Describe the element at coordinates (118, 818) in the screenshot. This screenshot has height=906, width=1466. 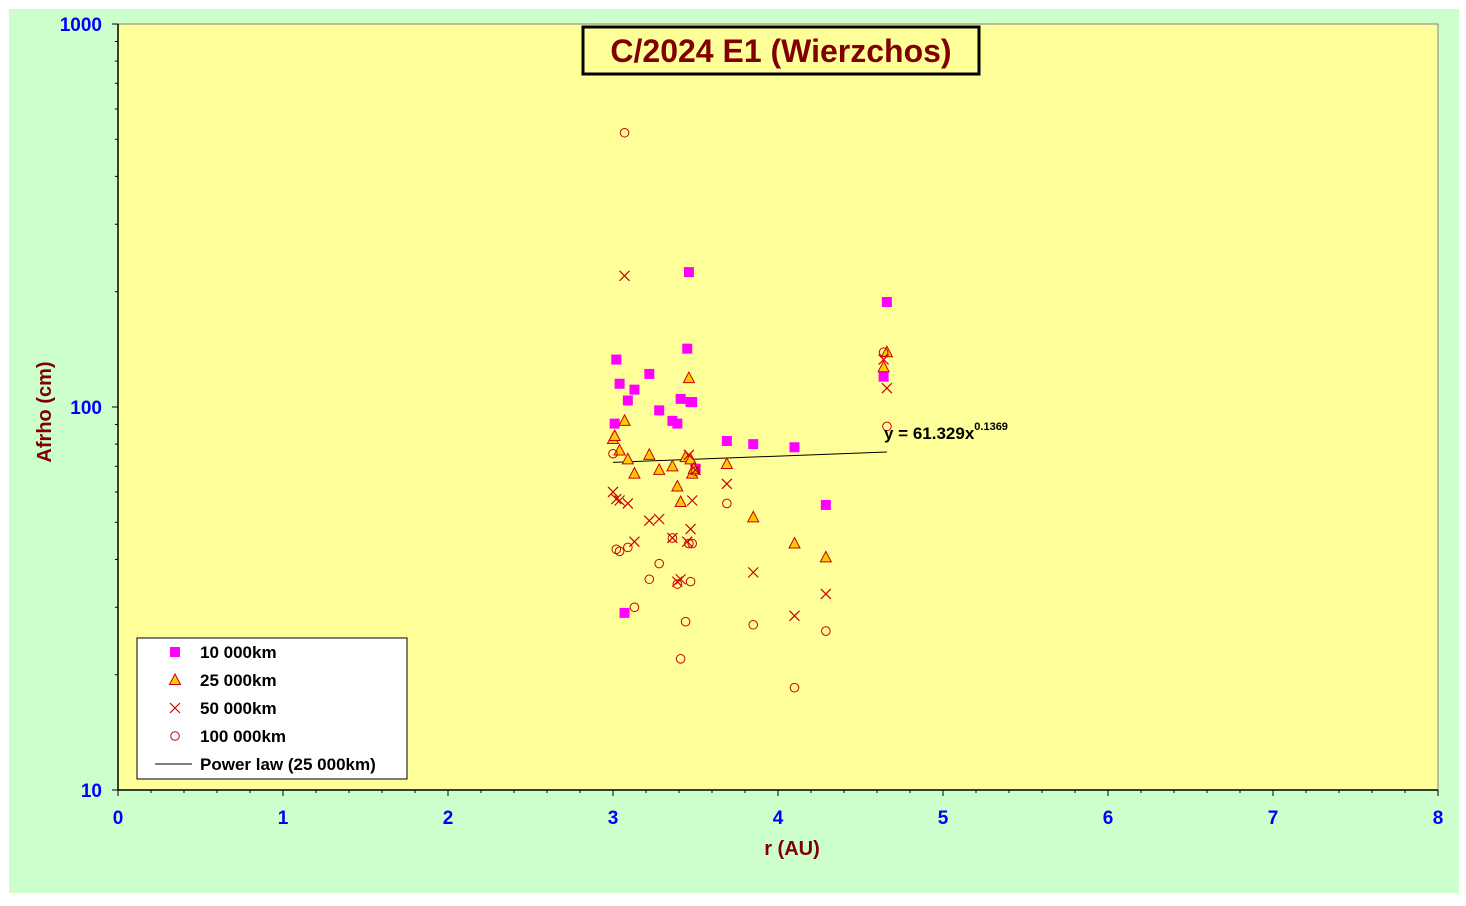
I see `x-tick-label: 0` at that location.